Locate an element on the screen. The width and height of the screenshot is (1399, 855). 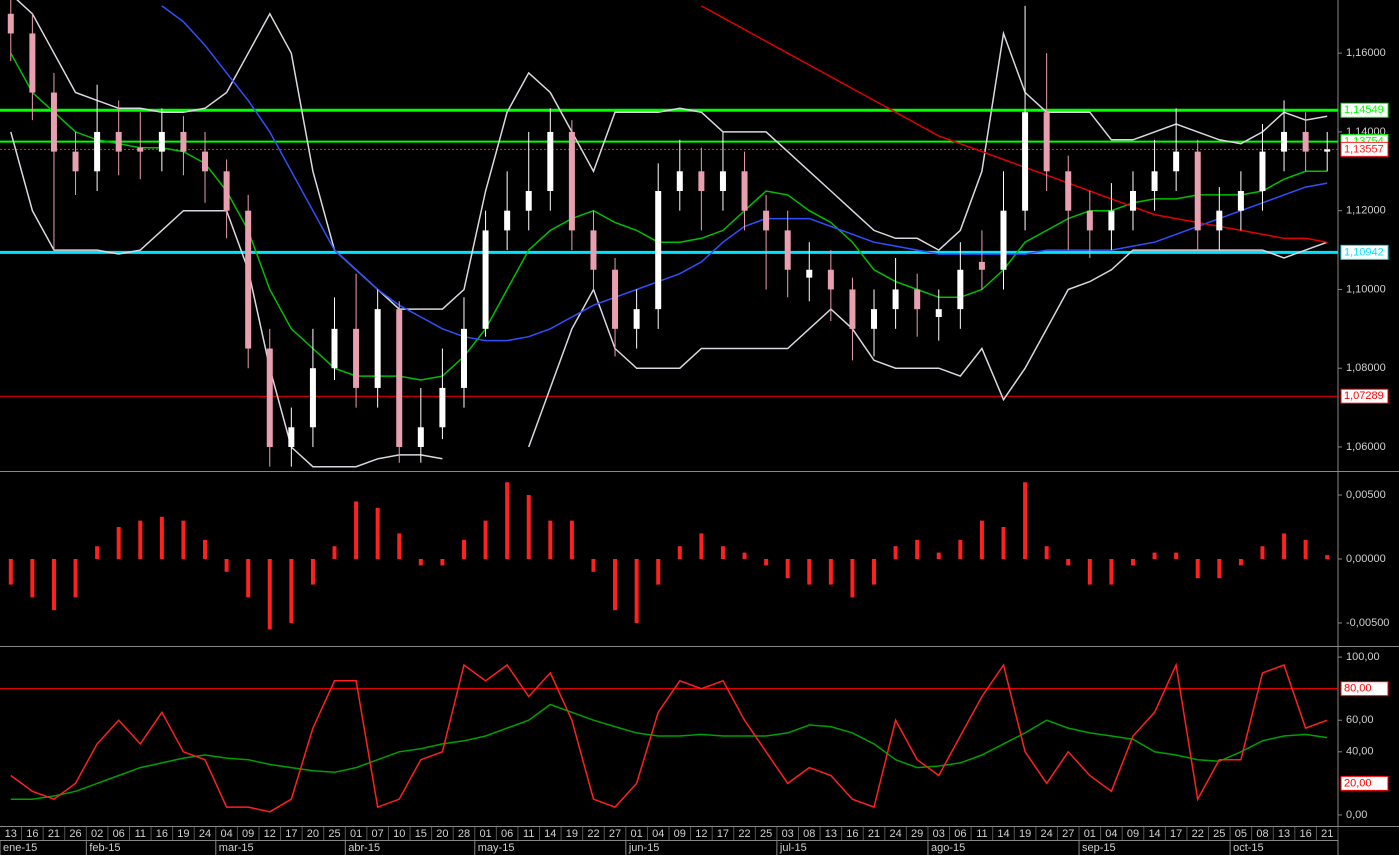
y-tick-label: 1,12000 is located at coordinates (1366, 211).